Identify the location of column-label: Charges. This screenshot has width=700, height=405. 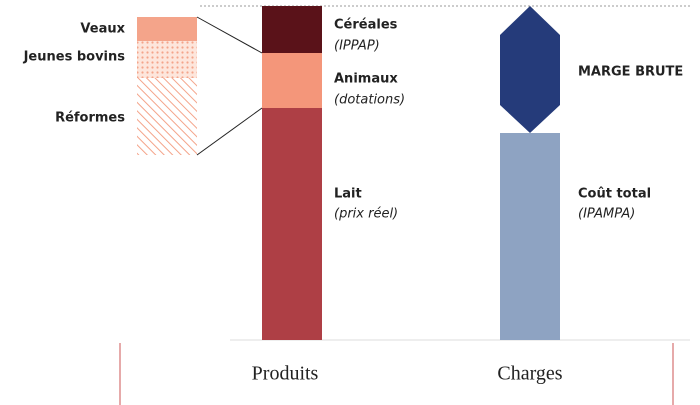
(529, 374).